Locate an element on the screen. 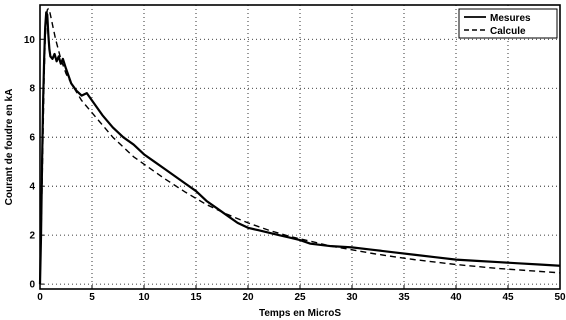 The height and width of the screenshot is (320, 566). x-tick-label: 25 is located at coordinates (300, 297).